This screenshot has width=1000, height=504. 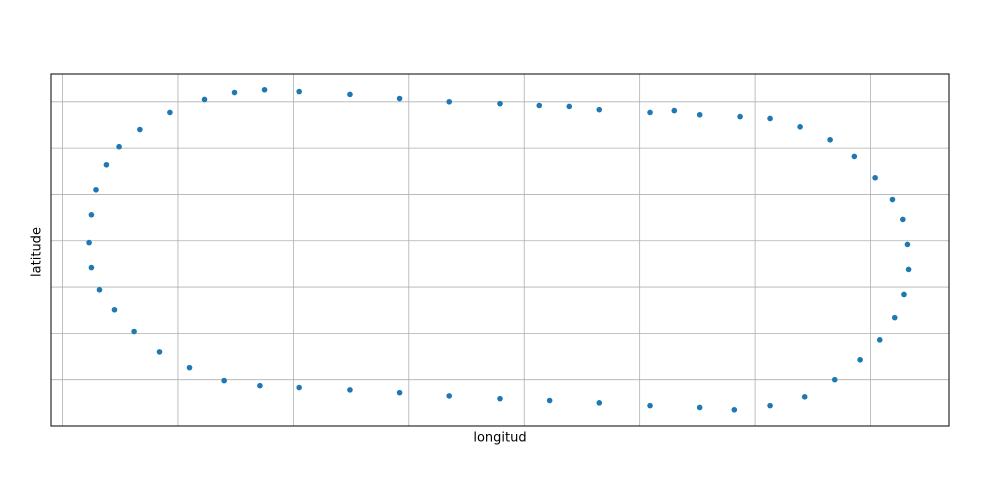 I want to click on x-axis-label: longitud, so click(x=499, y=438).